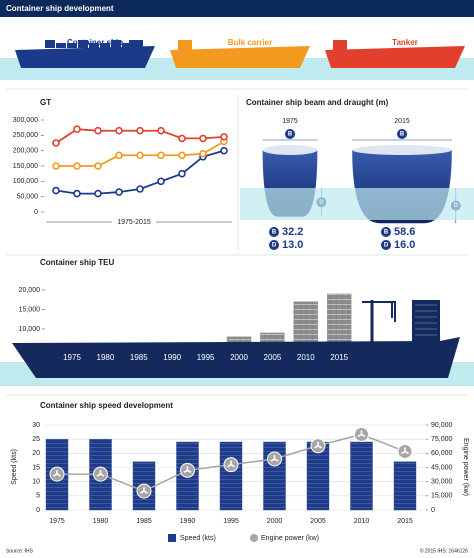  I want to click on chart-title: GT, so click(45, 102).